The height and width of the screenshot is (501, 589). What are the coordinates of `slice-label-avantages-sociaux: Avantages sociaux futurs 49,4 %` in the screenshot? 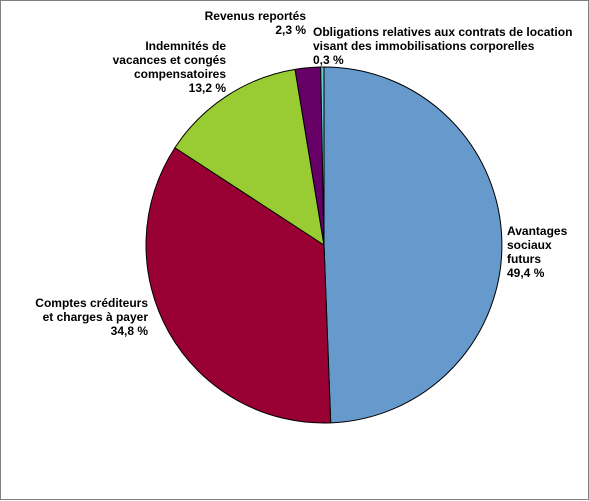 It's located at (537, 252).